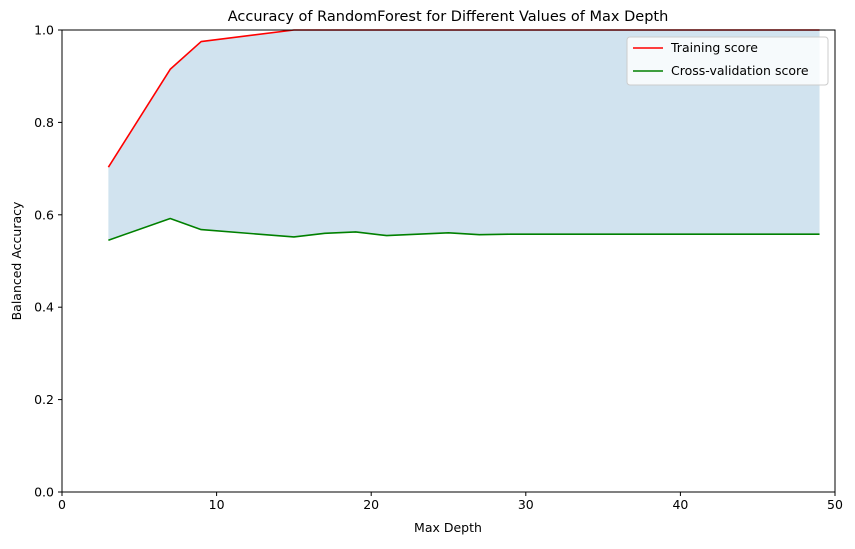 The image size is (855, 549). Describe the element at coordinates (450, 502) in the screenshot. I see `x-axis: 0 10 20 30 40 50` at that location.